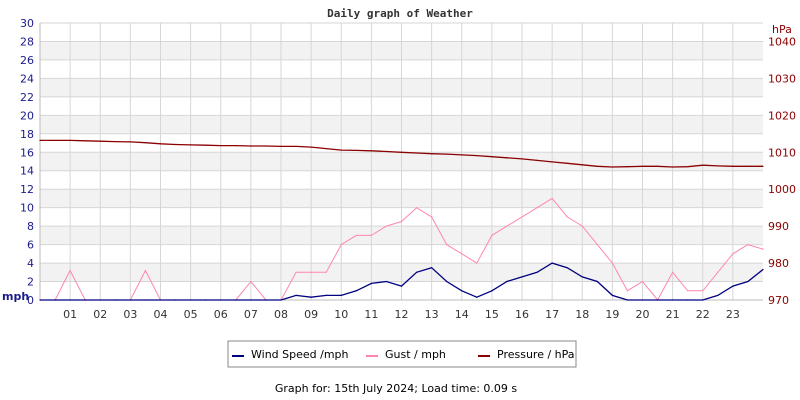 The image size is (800, 400). What do you see at coordinates (251, 314) in the screenshot?
I see `x-tick-label: 07` at bounding box center [251, 314].